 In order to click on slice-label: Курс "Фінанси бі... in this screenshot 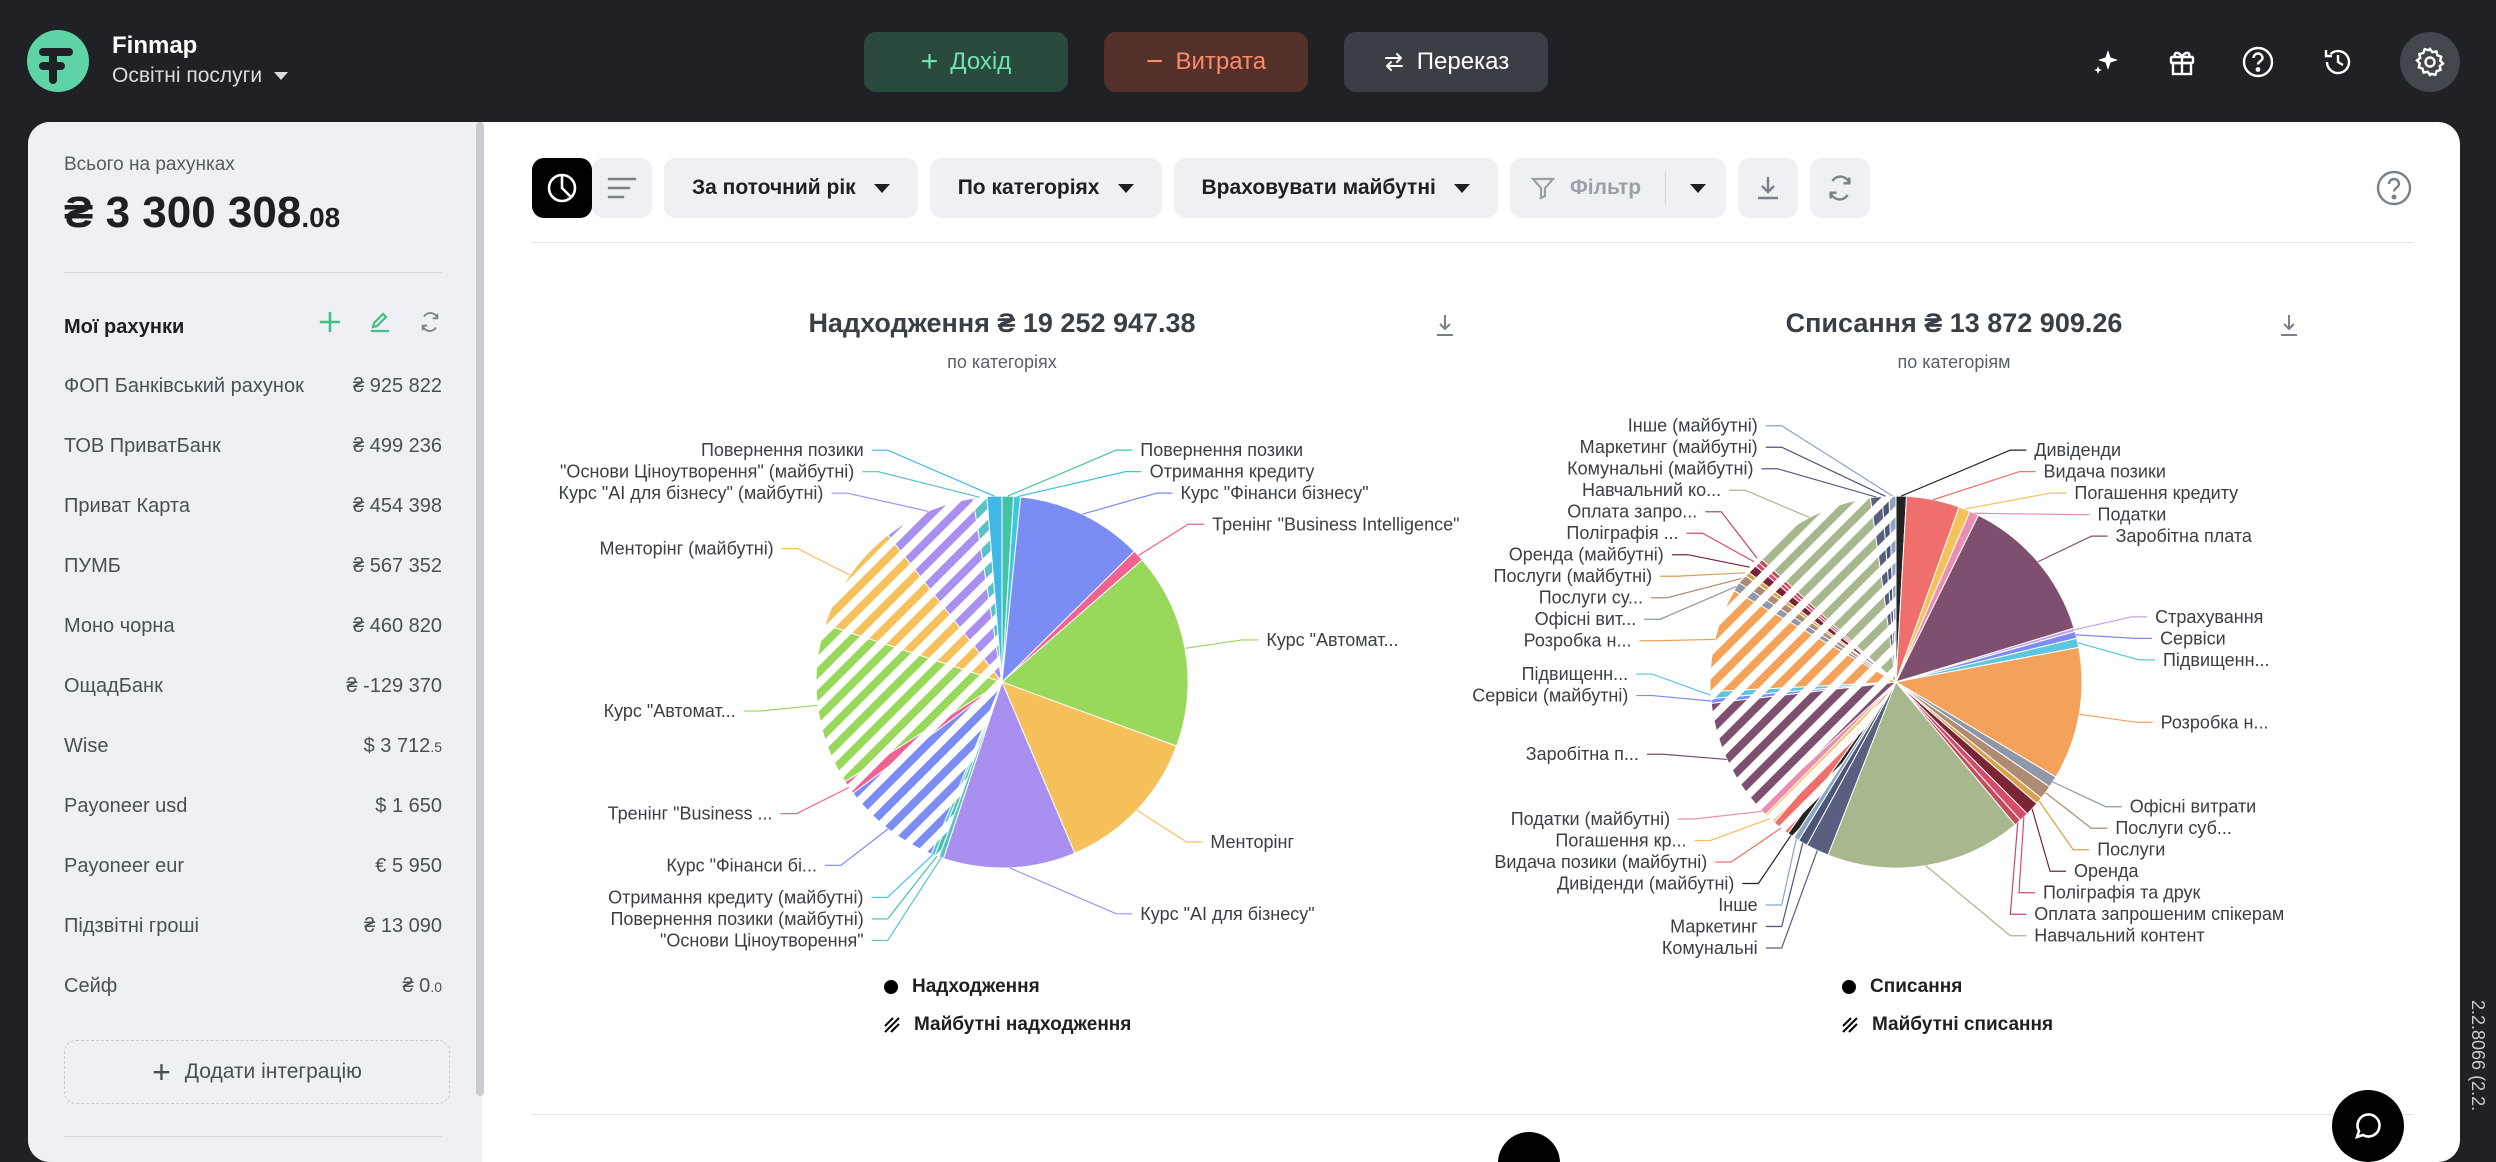, I will do `click(741, 865)`.